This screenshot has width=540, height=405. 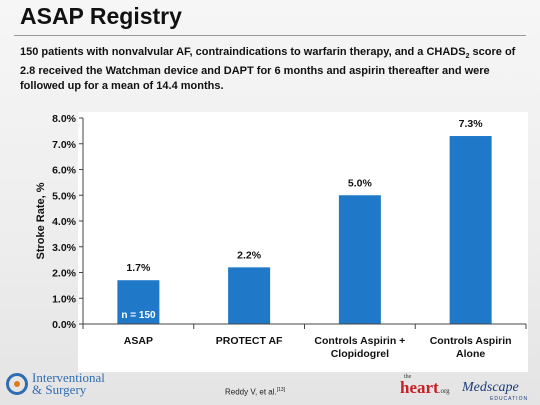 I want to click on y-axis: 0.0% 1.0% 2.0% 3.0% 4.0% 5.0% 6.0% 7.0% 8.0%, so click(x=68, y=222).